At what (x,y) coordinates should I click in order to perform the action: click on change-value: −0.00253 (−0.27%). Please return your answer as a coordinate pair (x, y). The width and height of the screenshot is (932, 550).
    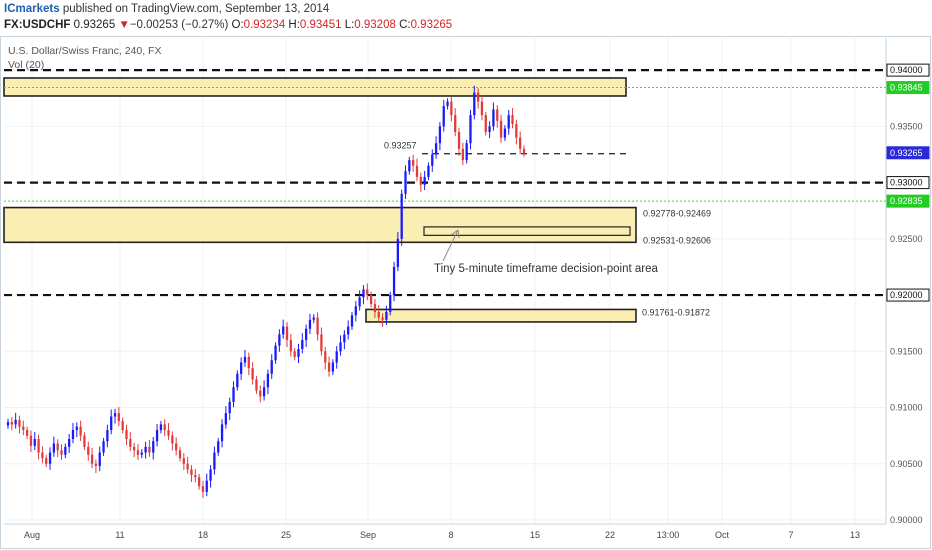
    Looking at the image, I should click on (179, 25).